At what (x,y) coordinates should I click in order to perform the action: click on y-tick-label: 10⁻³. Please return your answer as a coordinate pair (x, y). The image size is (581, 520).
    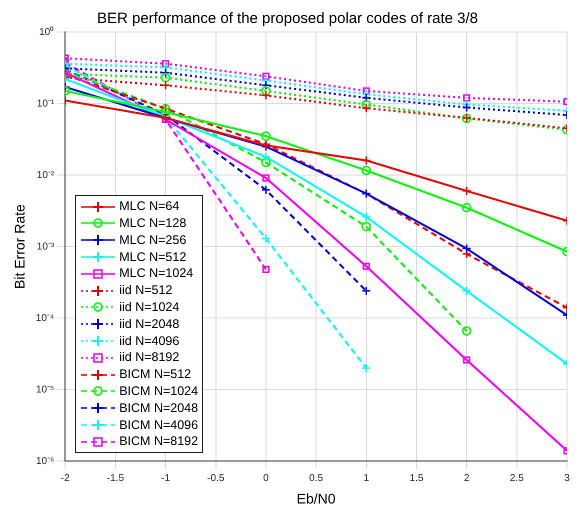
    Looking at the image, I should click on (45, 246).